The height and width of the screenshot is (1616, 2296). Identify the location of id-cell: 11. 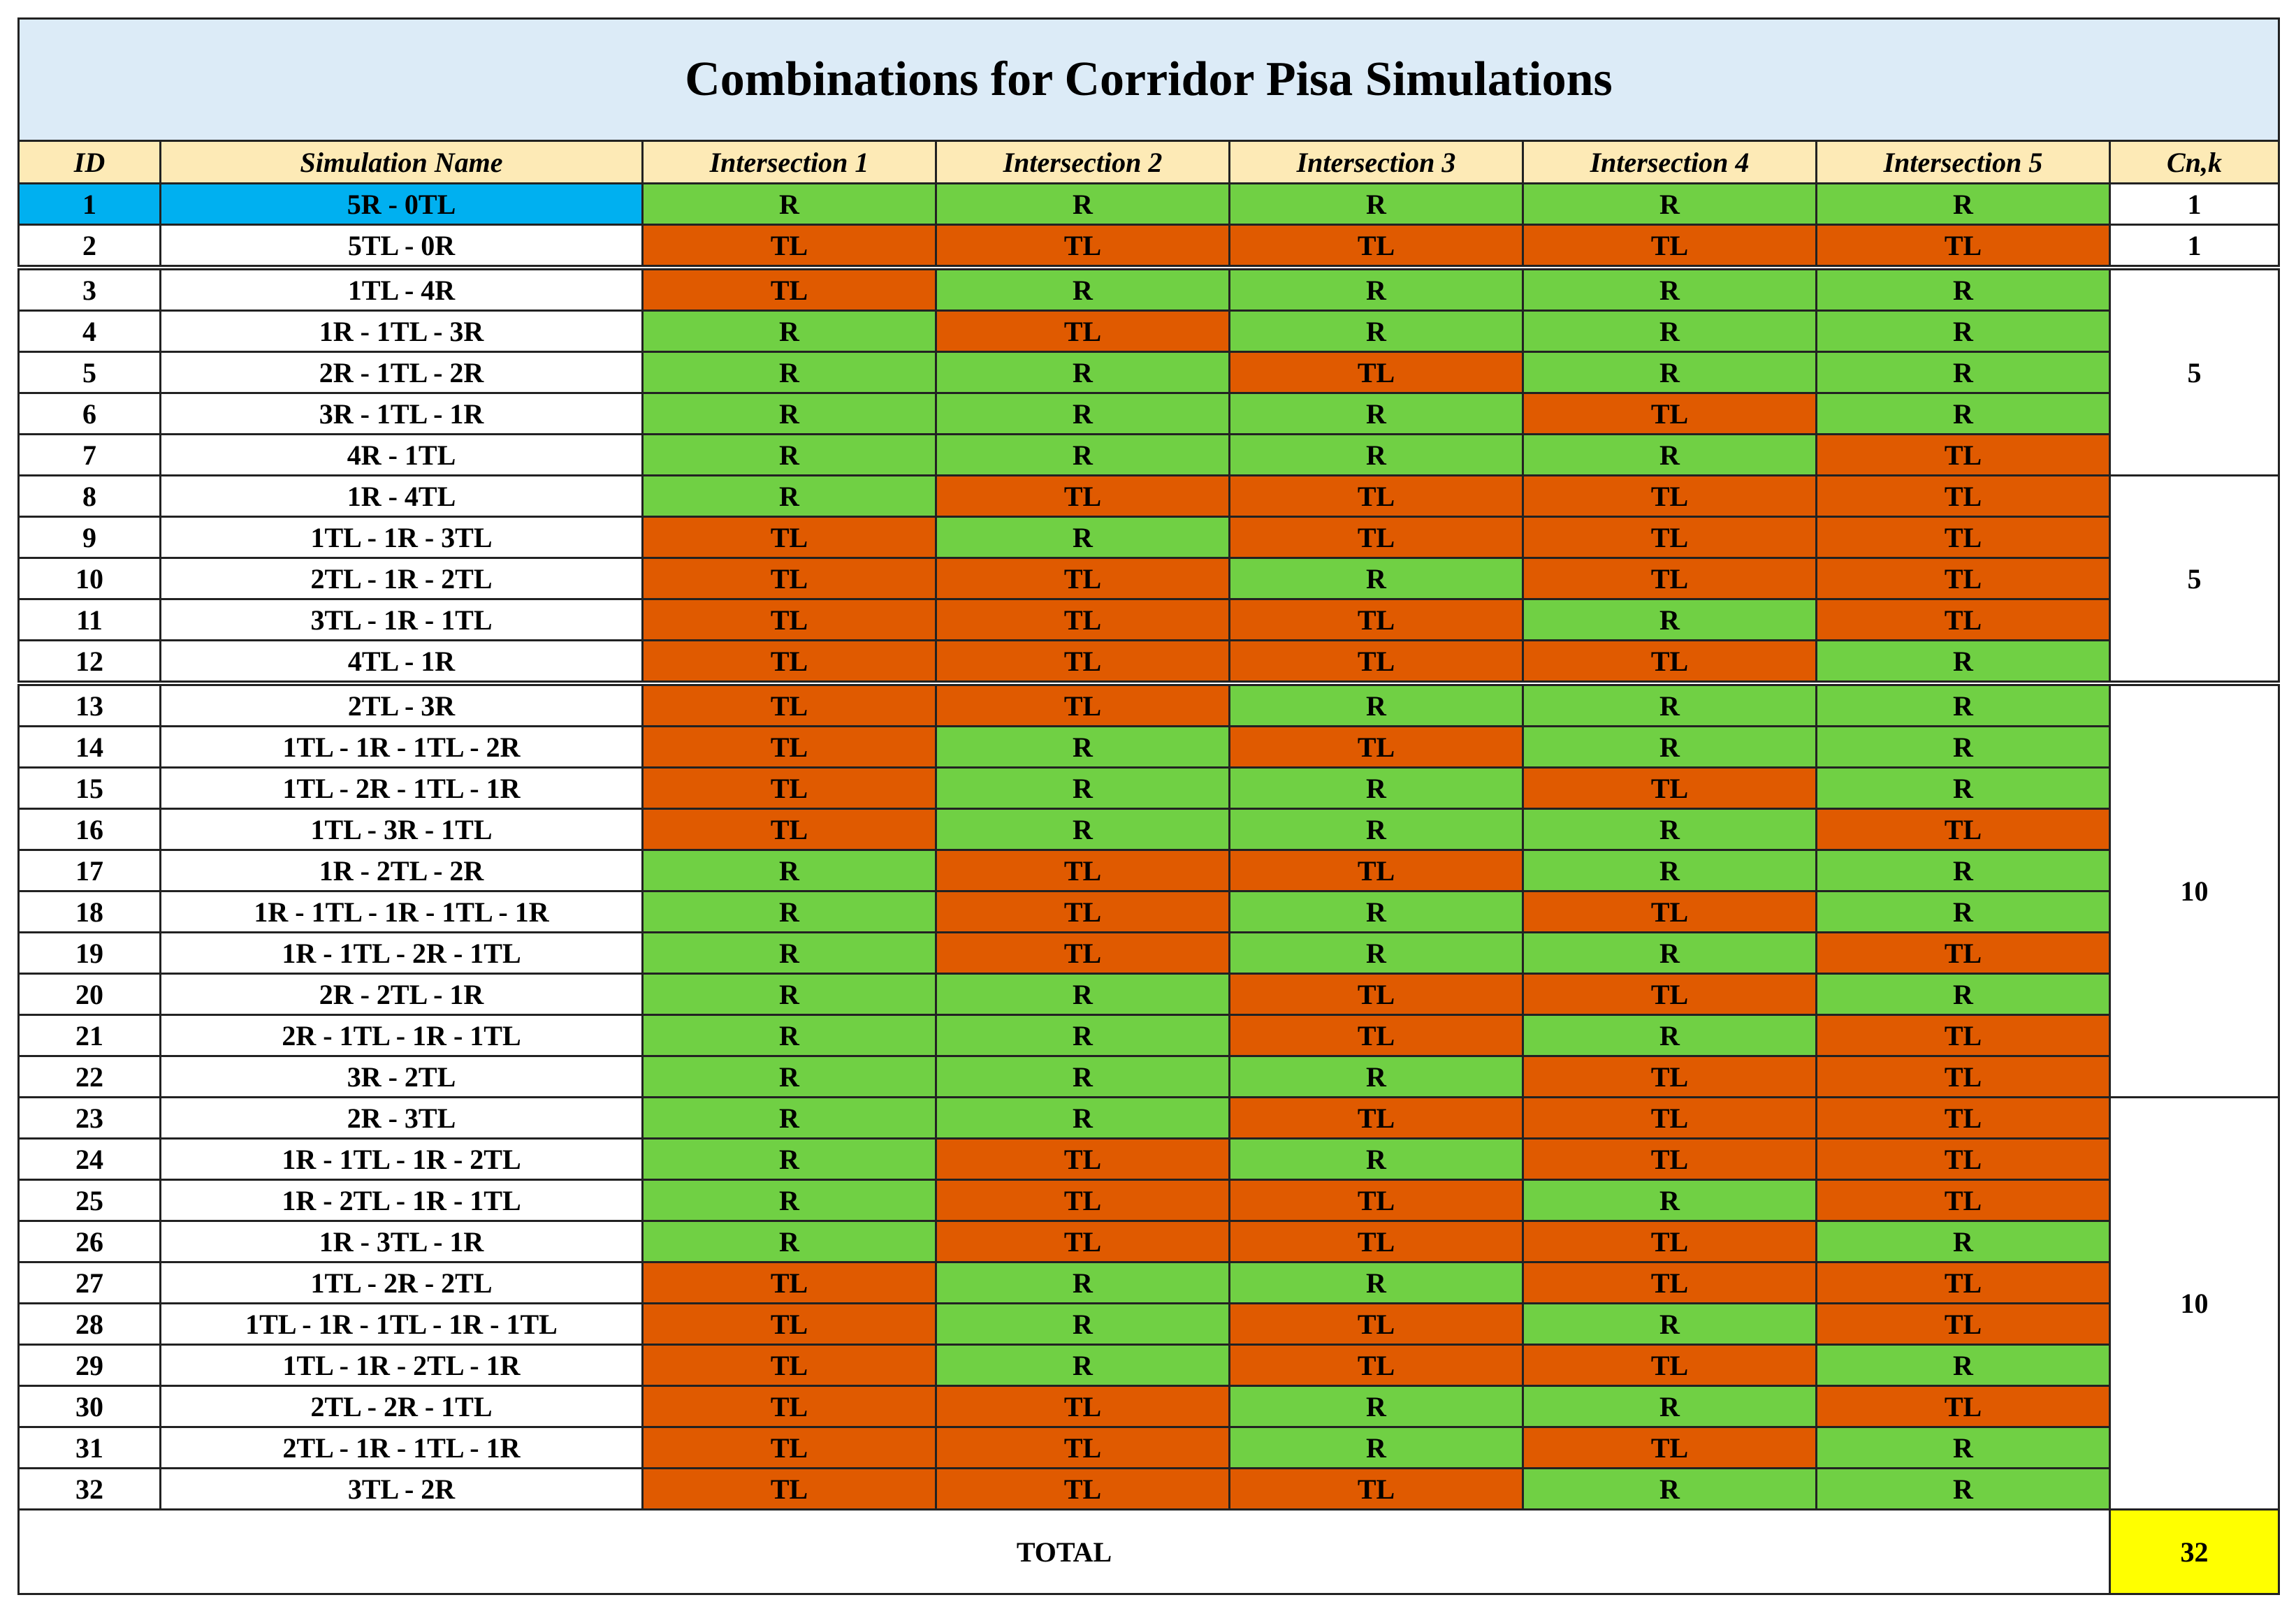
(89, 619).